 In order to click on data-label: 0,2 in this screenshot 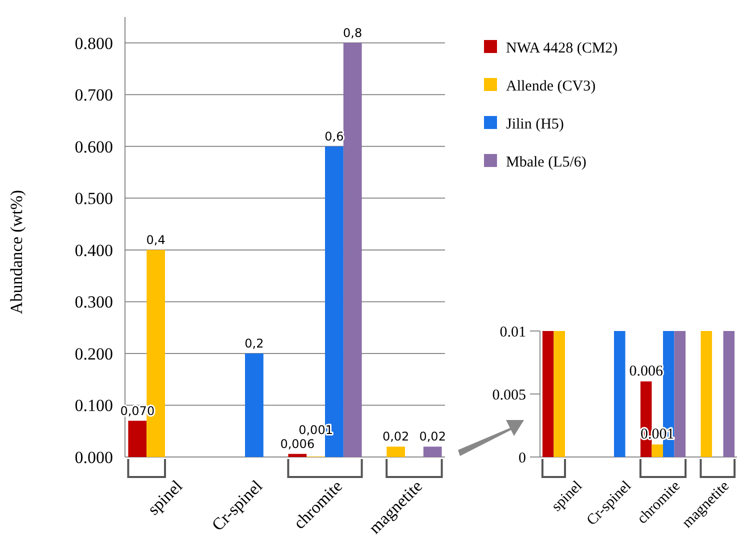, I will do `click(254, 343)`.